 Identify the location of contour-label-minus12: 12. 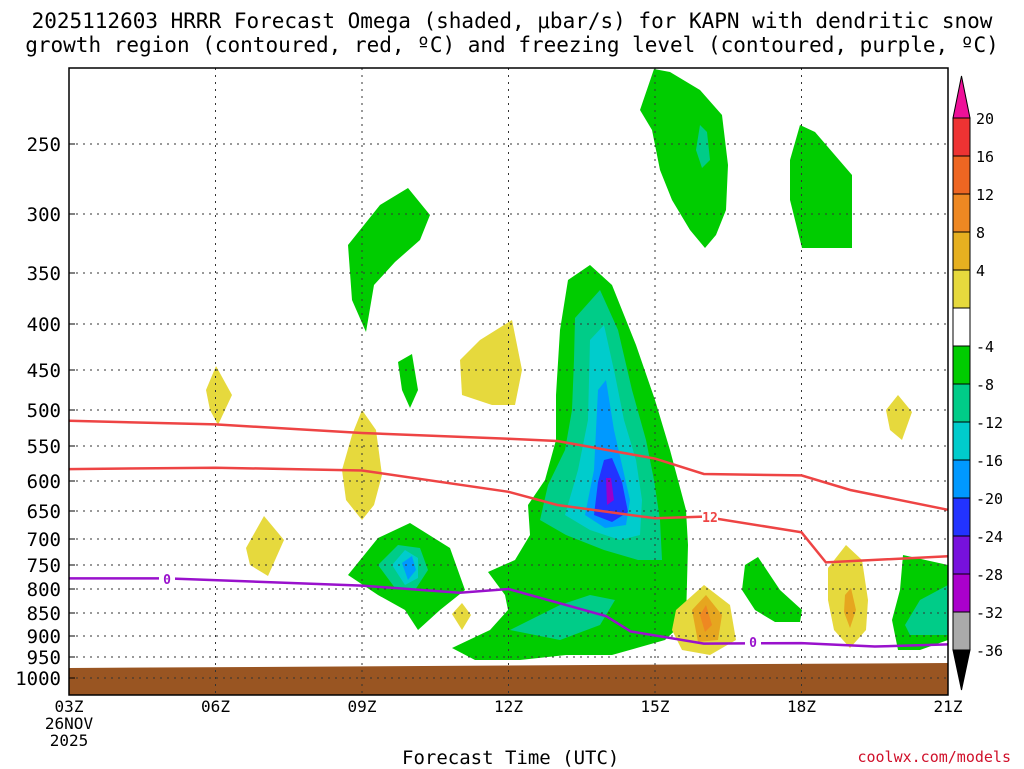
(710, 518).